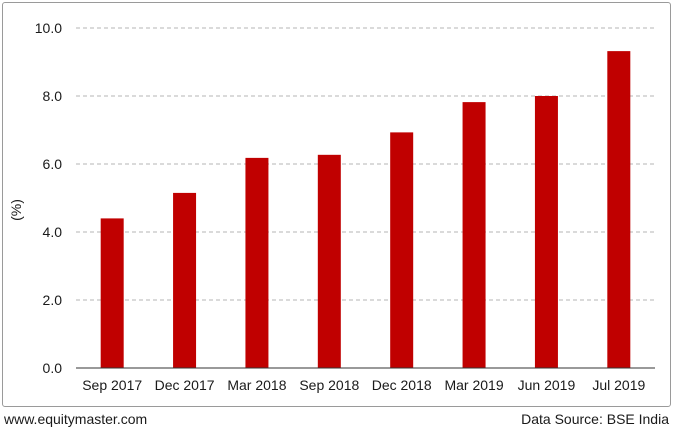 Image resolution: width=675 pixels, height=432 pixels. What do you see at coordinates (257, 262) in the screenshot?
I see `bar-mar-2018` at bounding box center [257, 262].